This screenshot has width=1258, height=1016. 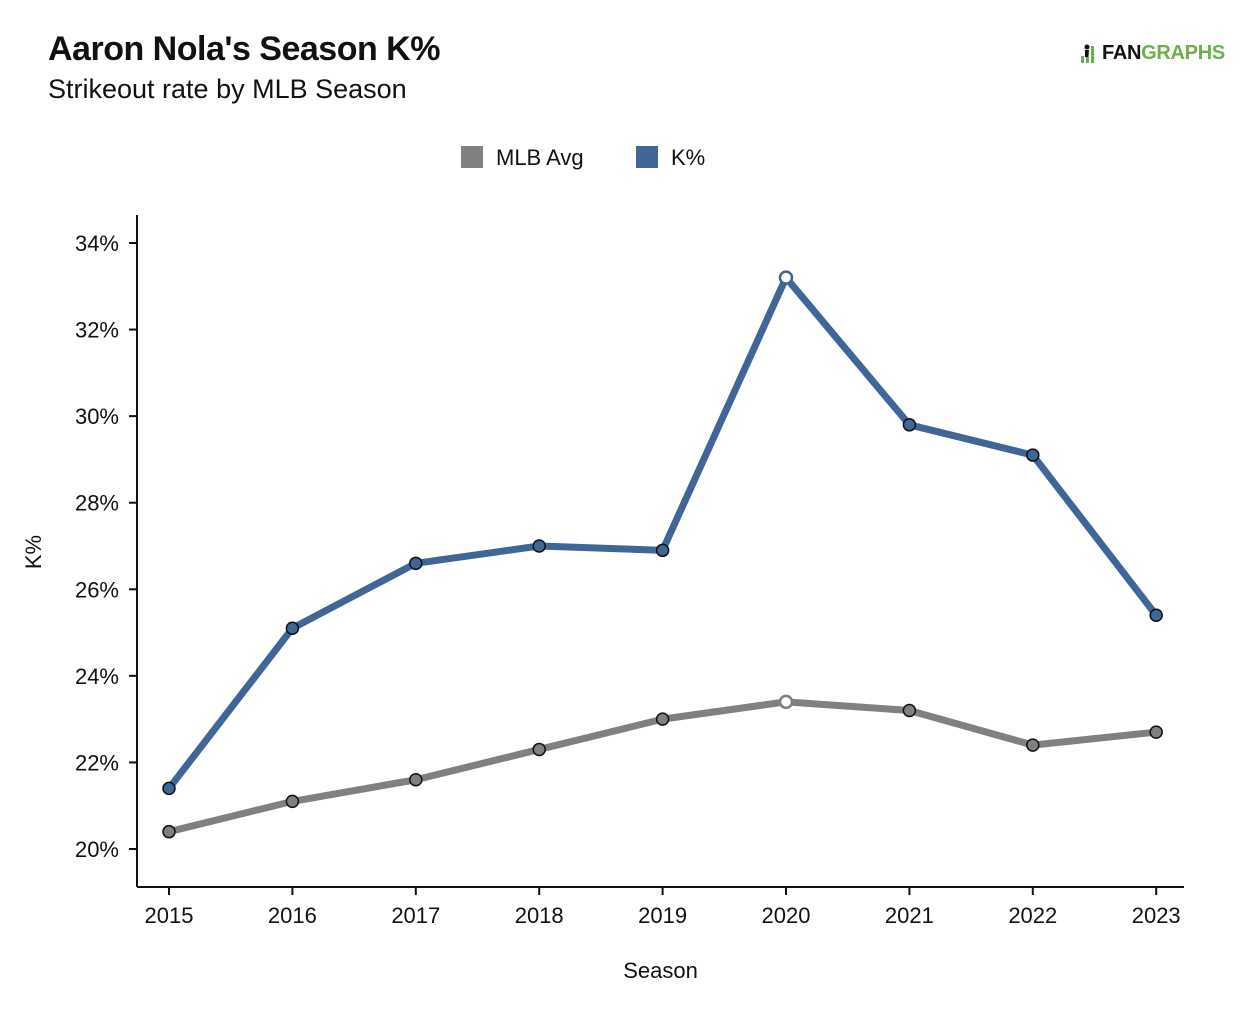 What do you see at coordinates (415, 915) in the screenshot?
I see `x-tick-label: 2017` at bounding box center [415, 915].